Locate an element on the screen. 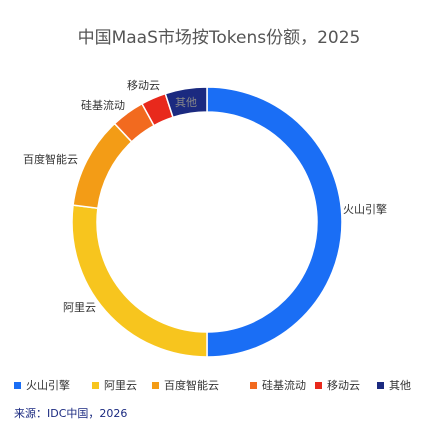 This screenshot has width=438, height=433. legend-label: 硅基流动 is located at coordinates (284, 385).